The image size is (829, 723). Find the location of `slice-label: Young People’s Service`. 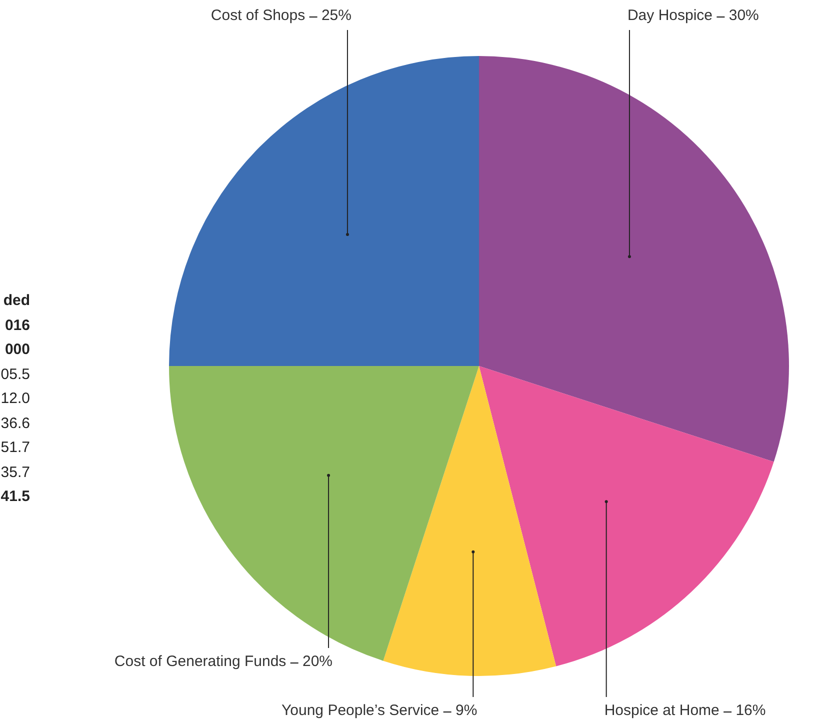

slice-label: Young People’s Service is located at coordinates (361, 711).